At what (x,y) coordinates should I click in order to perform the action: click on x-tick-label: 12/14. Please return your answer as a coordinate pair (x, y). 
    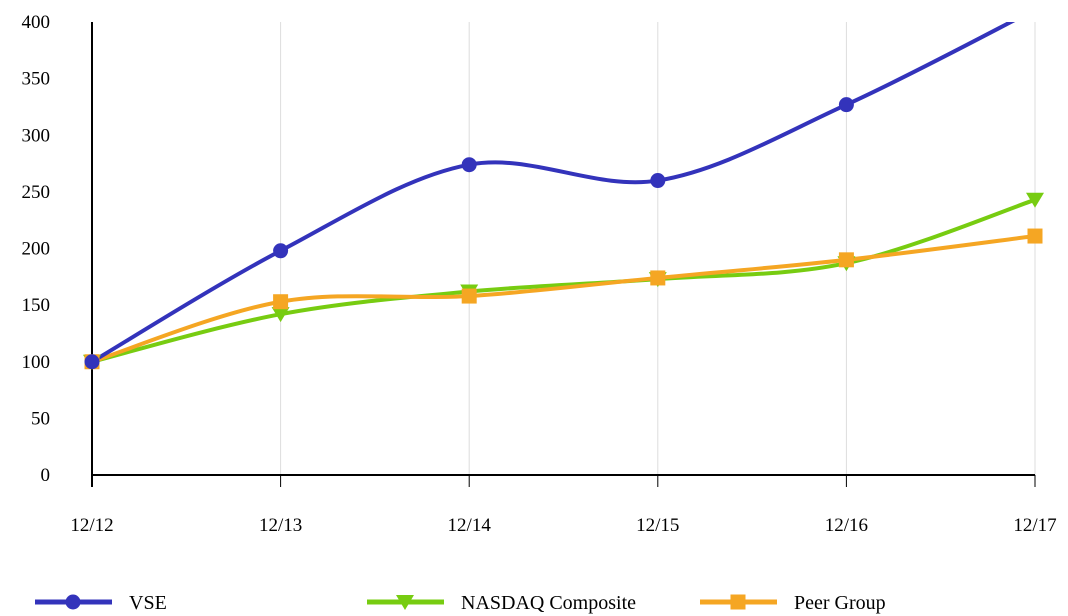
    Looking at the image, I should click on (470, 525).